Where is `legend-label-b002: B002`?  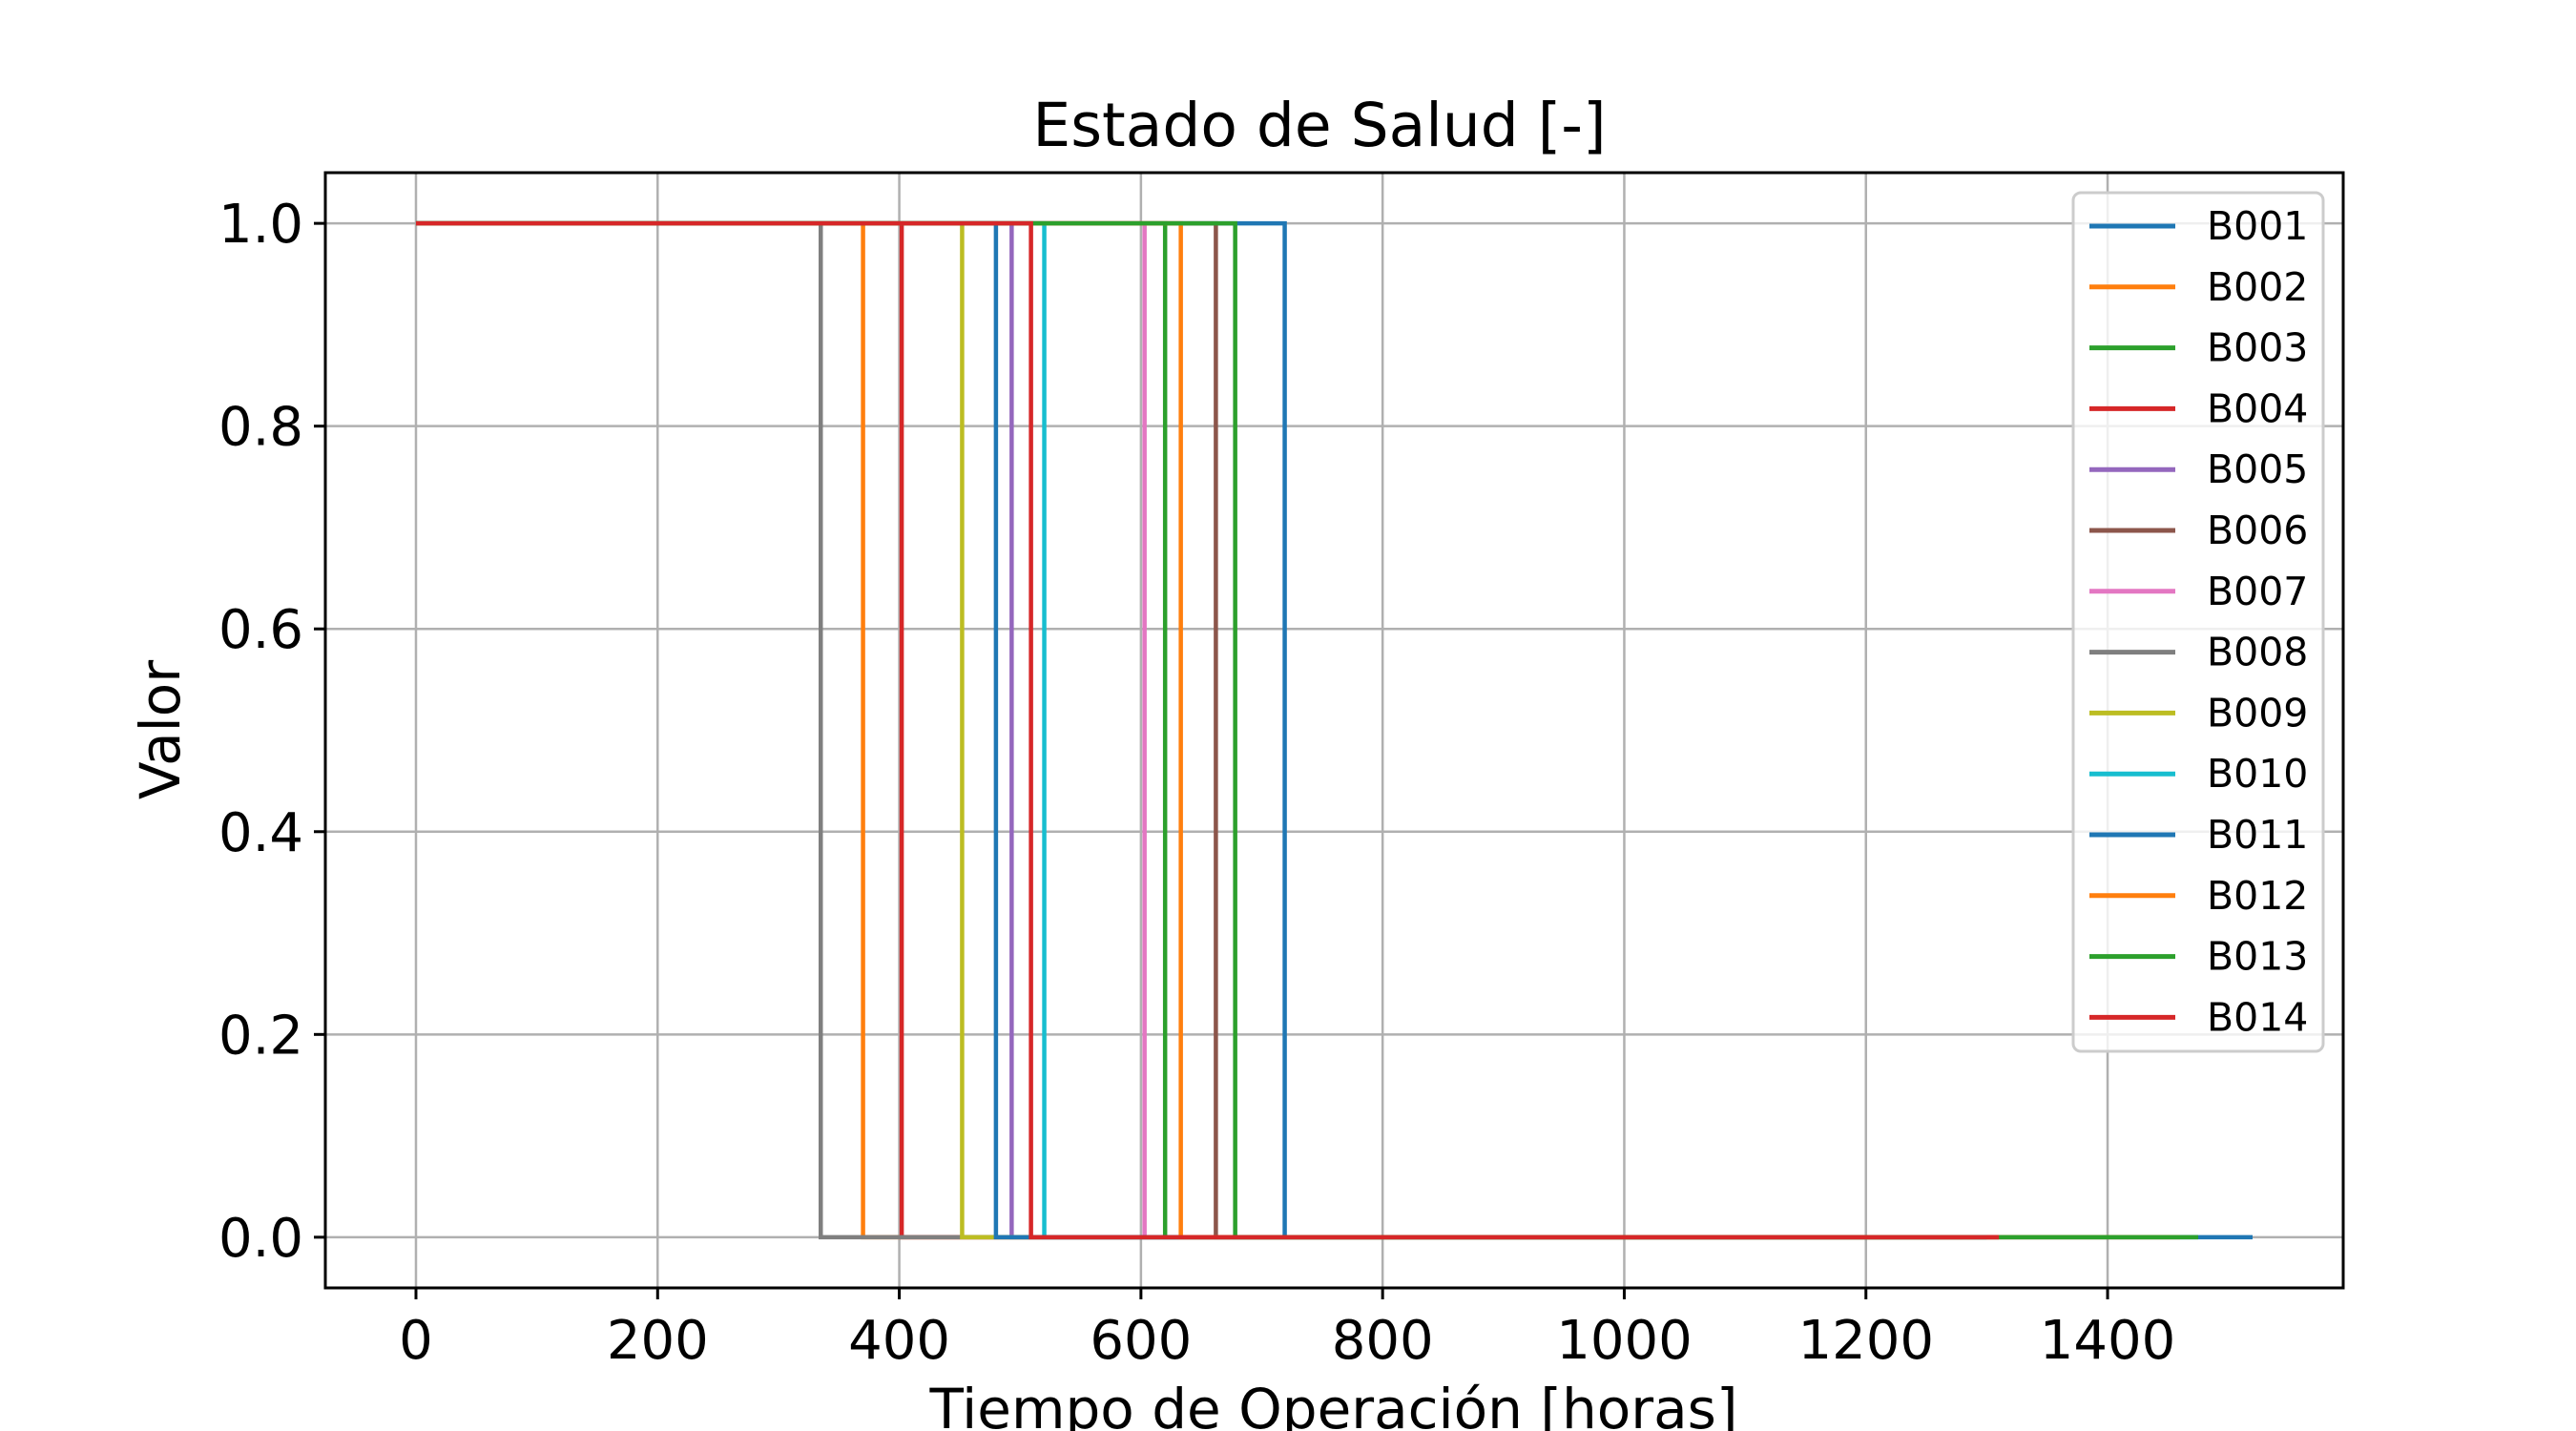 legend-label-b002: B002 is located at coordinates (2257, 287).